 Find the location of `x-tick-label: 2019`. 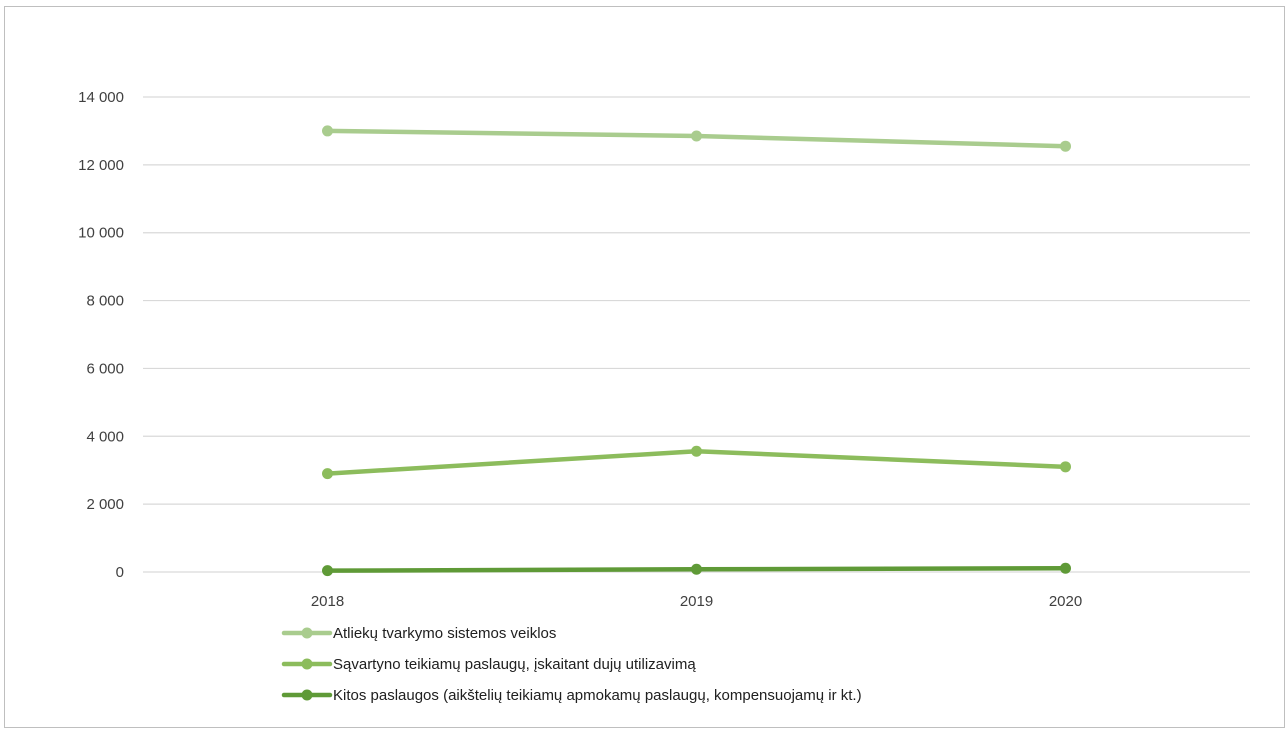

x-tick-label: 2019 is located at coordinates (696, 601).